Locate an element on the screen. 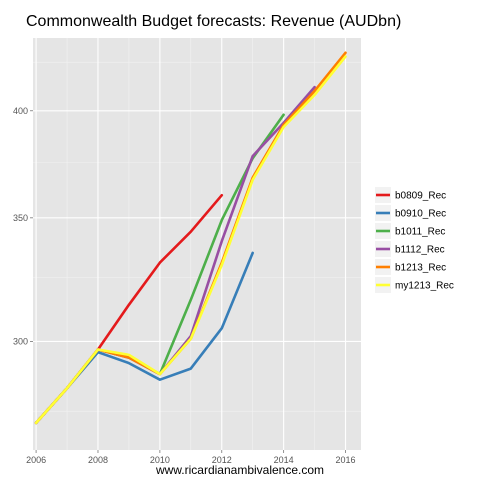  x-axis-ticks: 2006 2008 2010 2012 2014 2016 is located at coordinates (191, 457).